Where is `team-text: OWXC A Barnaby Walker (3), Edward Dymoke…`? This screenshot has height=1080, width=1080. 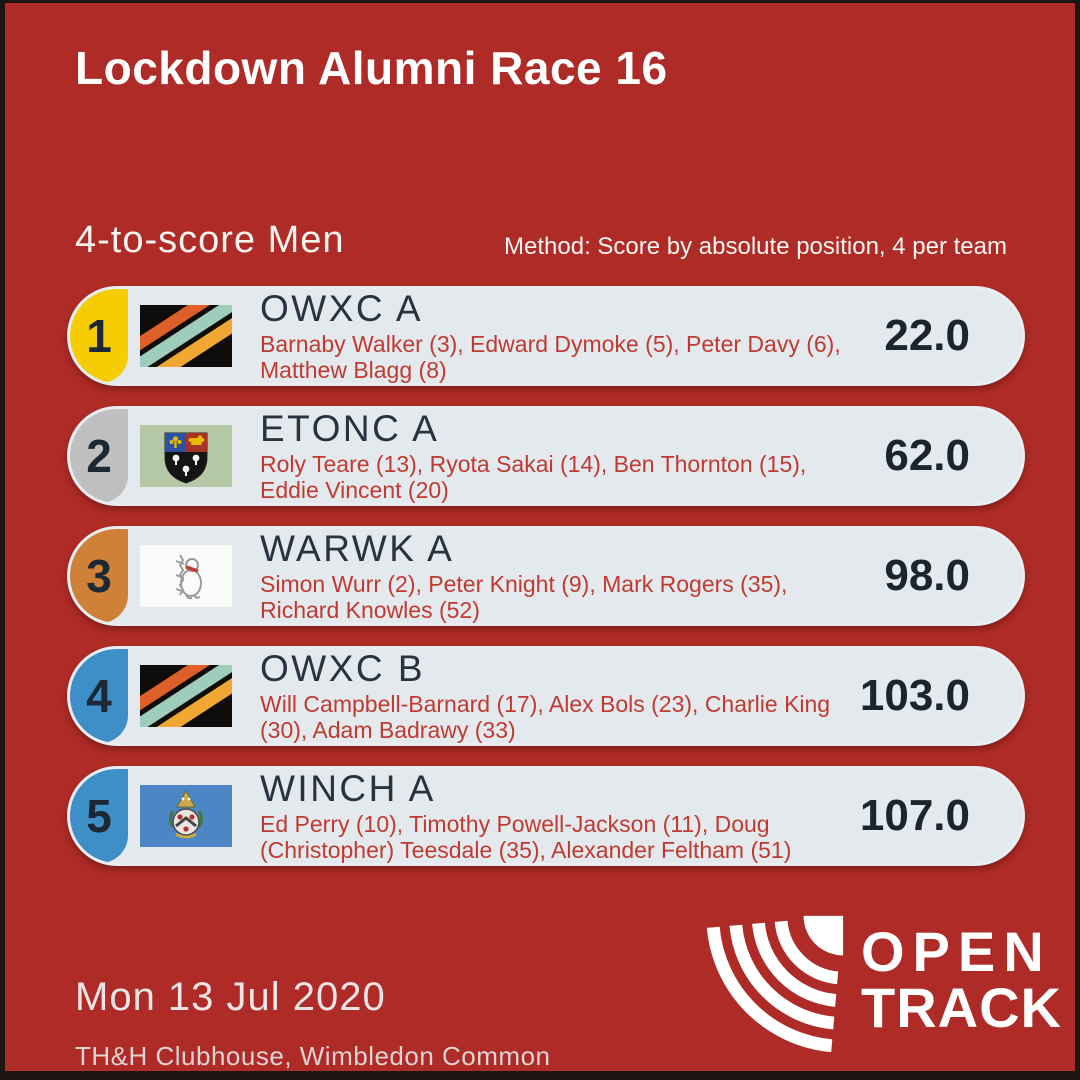 team-text: OWXC A Barnaby Walker (3), Edward Dymoke… is located at coordinates (572, 336).